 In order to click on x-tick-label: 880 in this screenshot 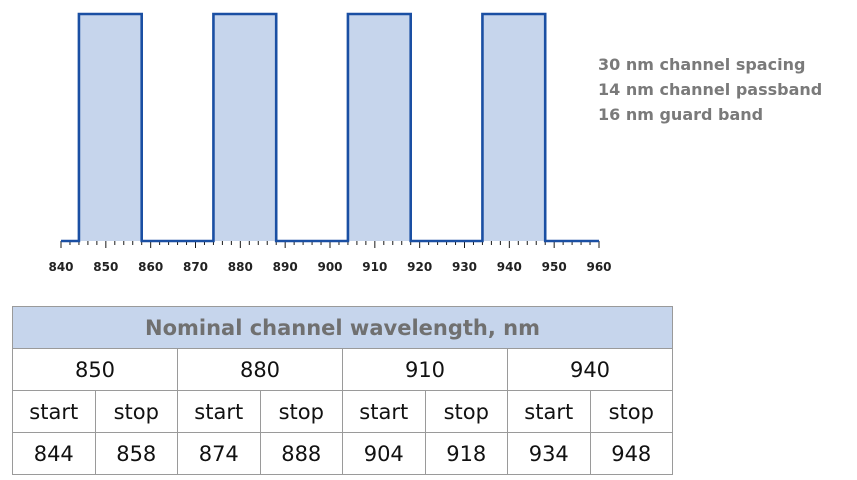, I will do `click(240, 267)`.